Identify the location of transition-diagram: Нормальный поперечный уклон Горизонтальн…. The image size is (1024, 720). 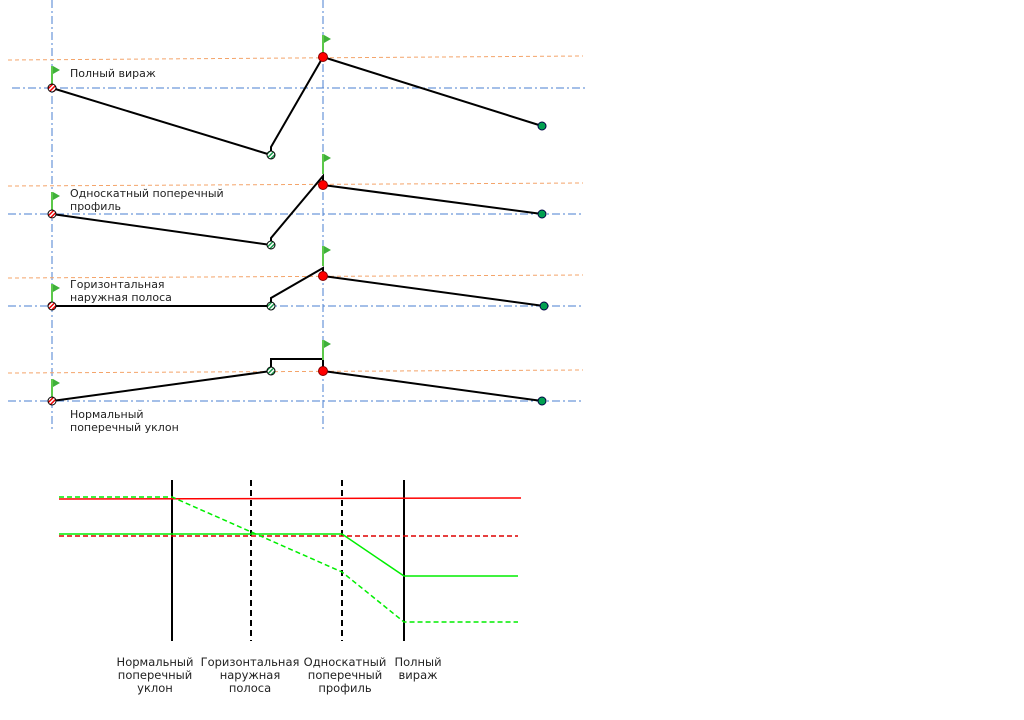
(290, 587).